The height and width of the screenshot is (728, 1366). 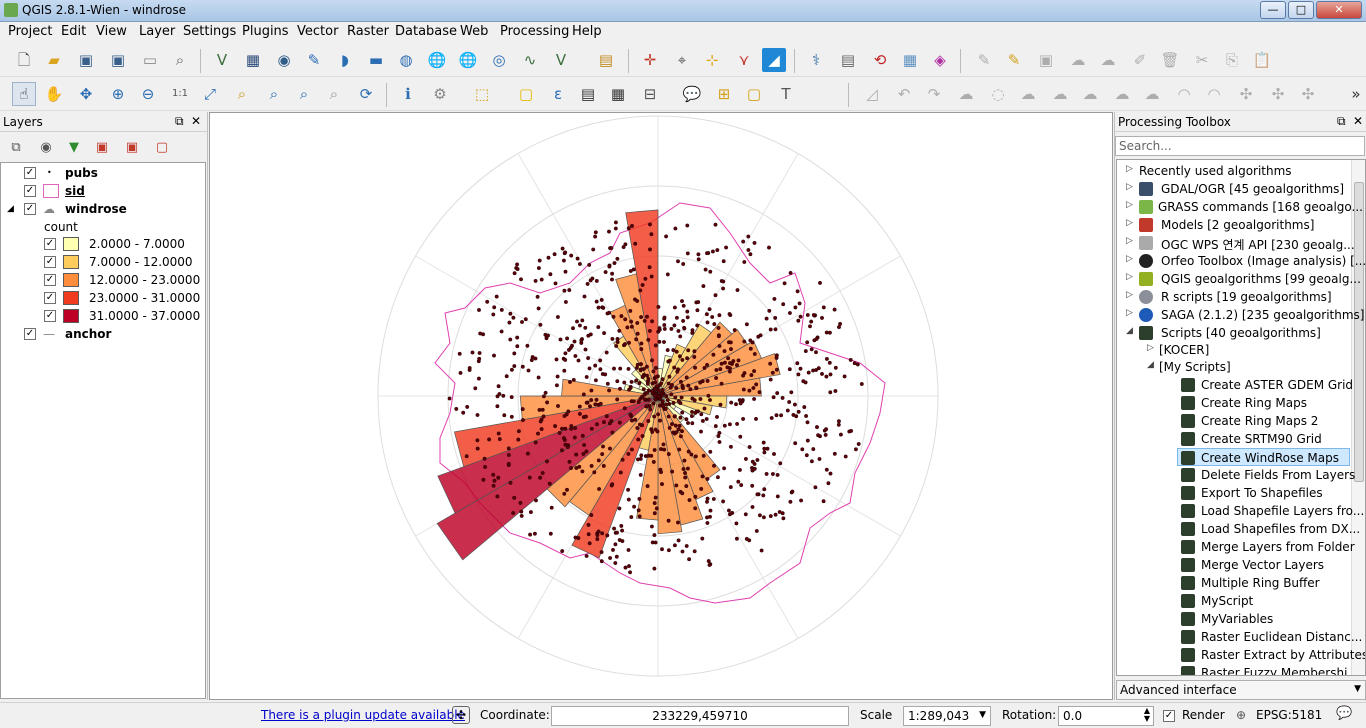 What do you see at coordinates (1146, 714) in the screenshot?
I see `spin-arrows-icon: ▲ ▼` at bounding box center [1146, 714].